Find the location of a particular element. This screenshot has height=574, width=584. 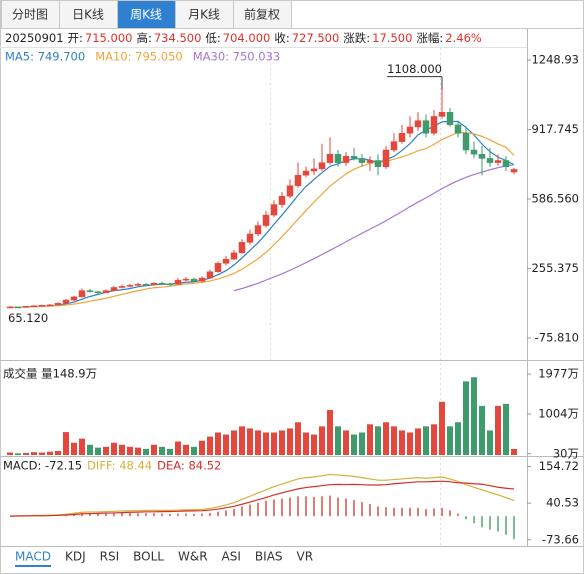

y-tick-label: 1977万 is located at coordinates (558, 374).